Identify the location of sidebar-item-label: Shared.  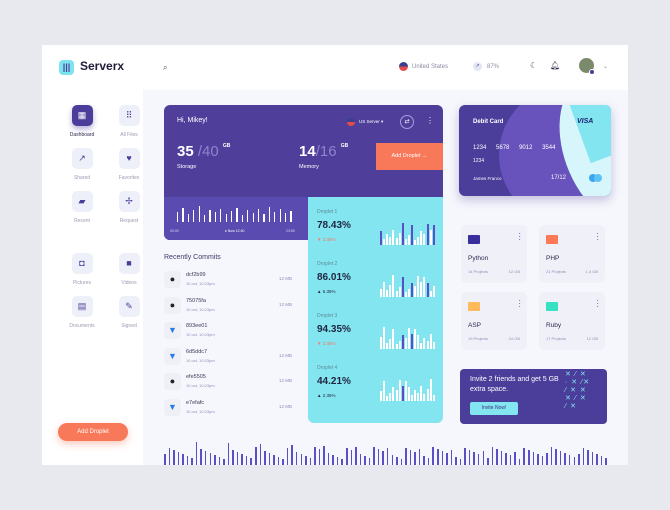
(82, 178).